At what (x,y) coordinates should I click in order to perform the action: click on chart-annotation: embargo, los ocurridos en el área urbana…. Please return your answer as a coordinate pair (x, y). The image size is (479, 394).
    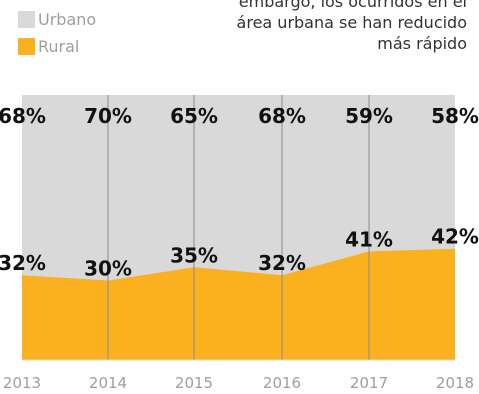
    Looking at the image, I should click on (327, 27).